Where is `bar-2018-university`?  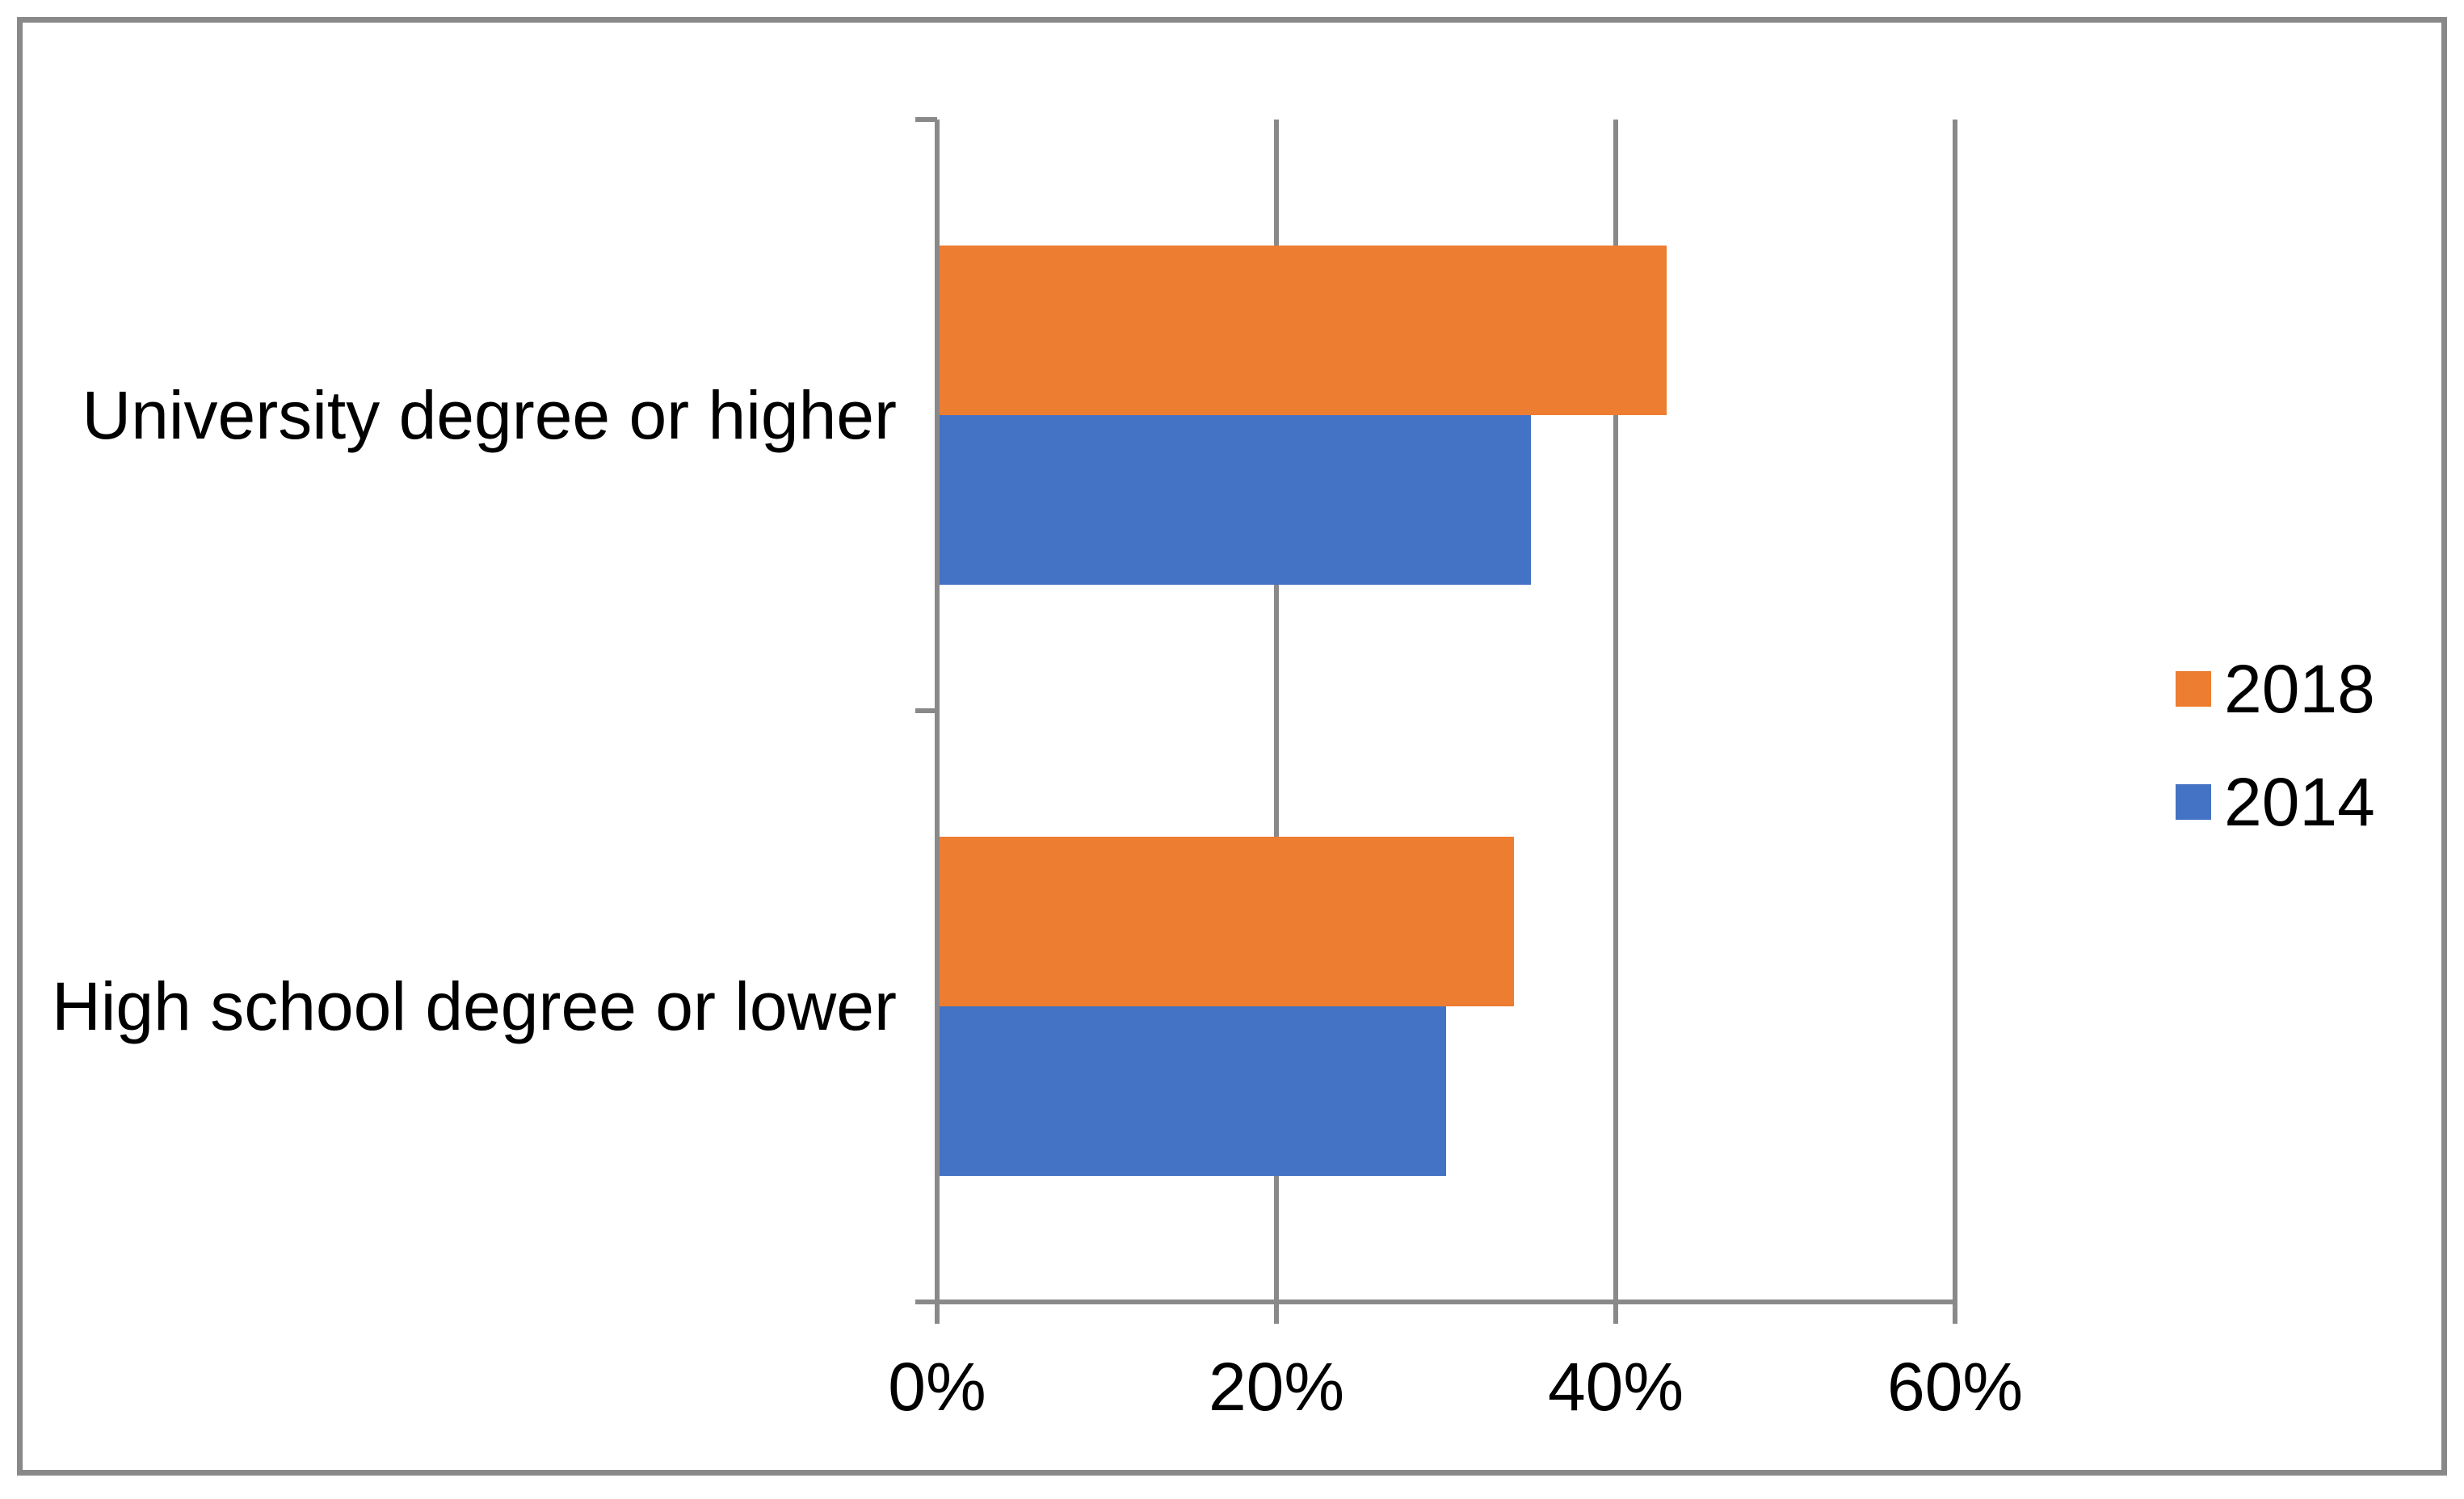
bar-2018-university is located at coordinates (1303, 330).